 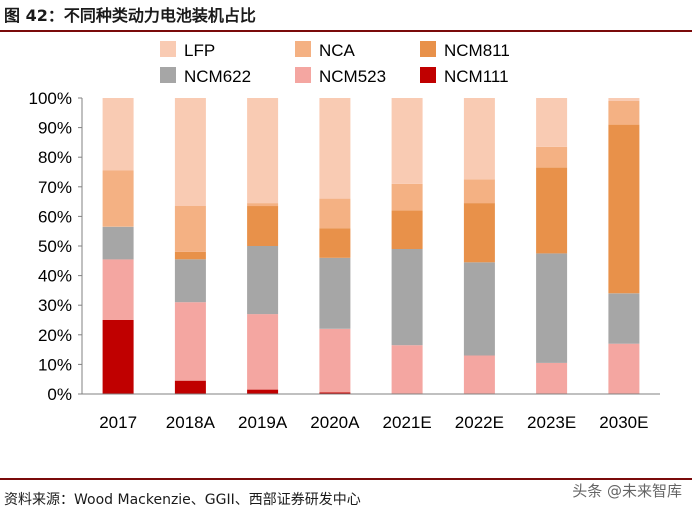 I want to click on y-tick-label: 40%, so click(x=55, y=276).